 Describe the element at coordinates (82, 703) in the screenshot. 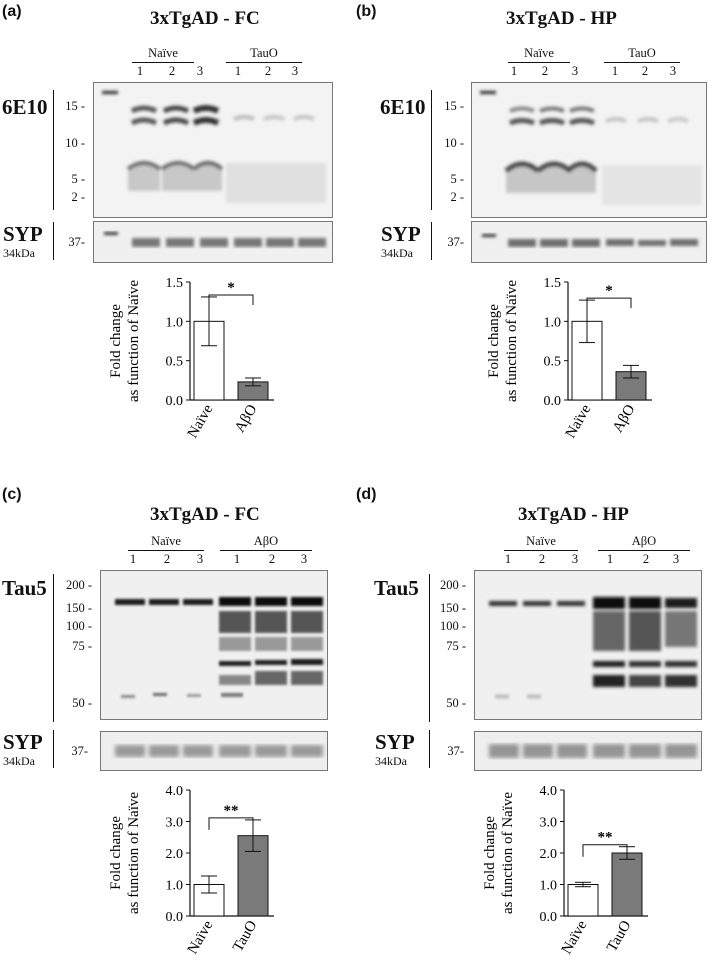

I see `mw-marker: 50 -` at that location.